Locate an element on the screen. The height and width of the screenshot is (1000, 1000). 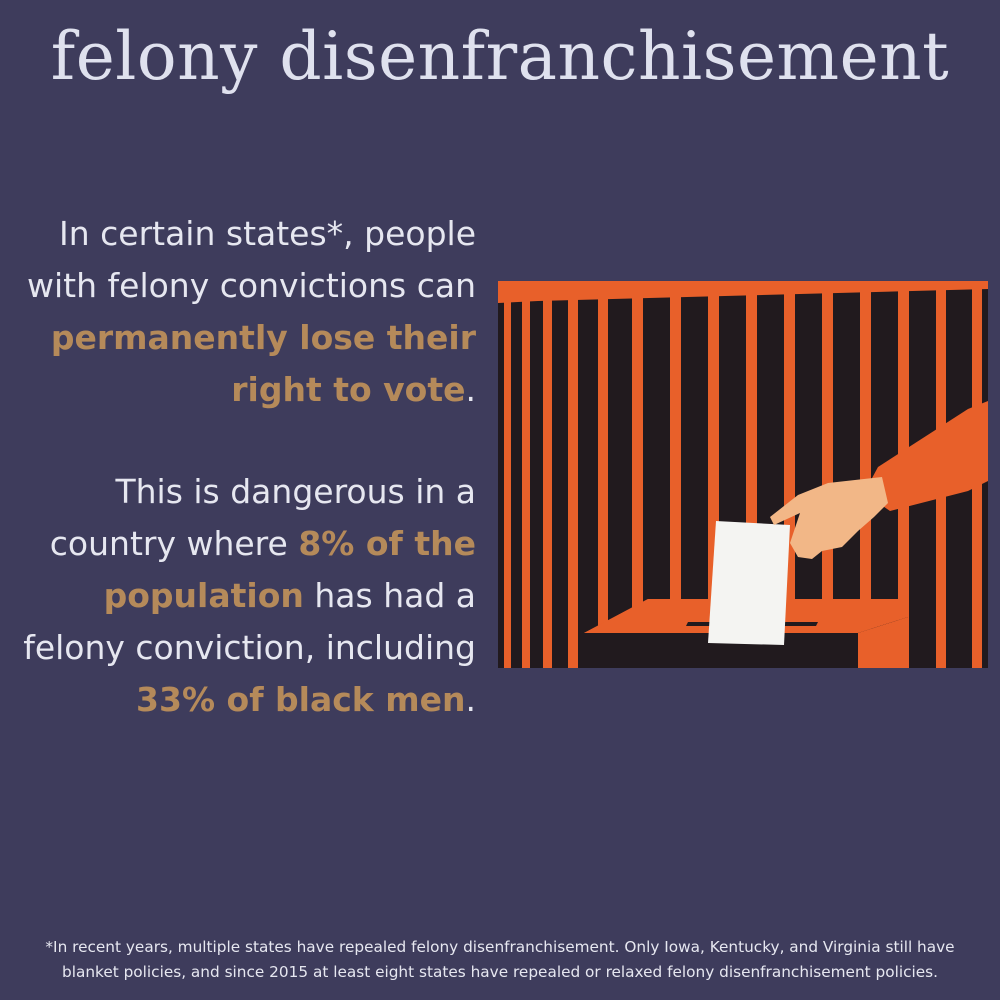
hand is located at coordinates (829, 518).